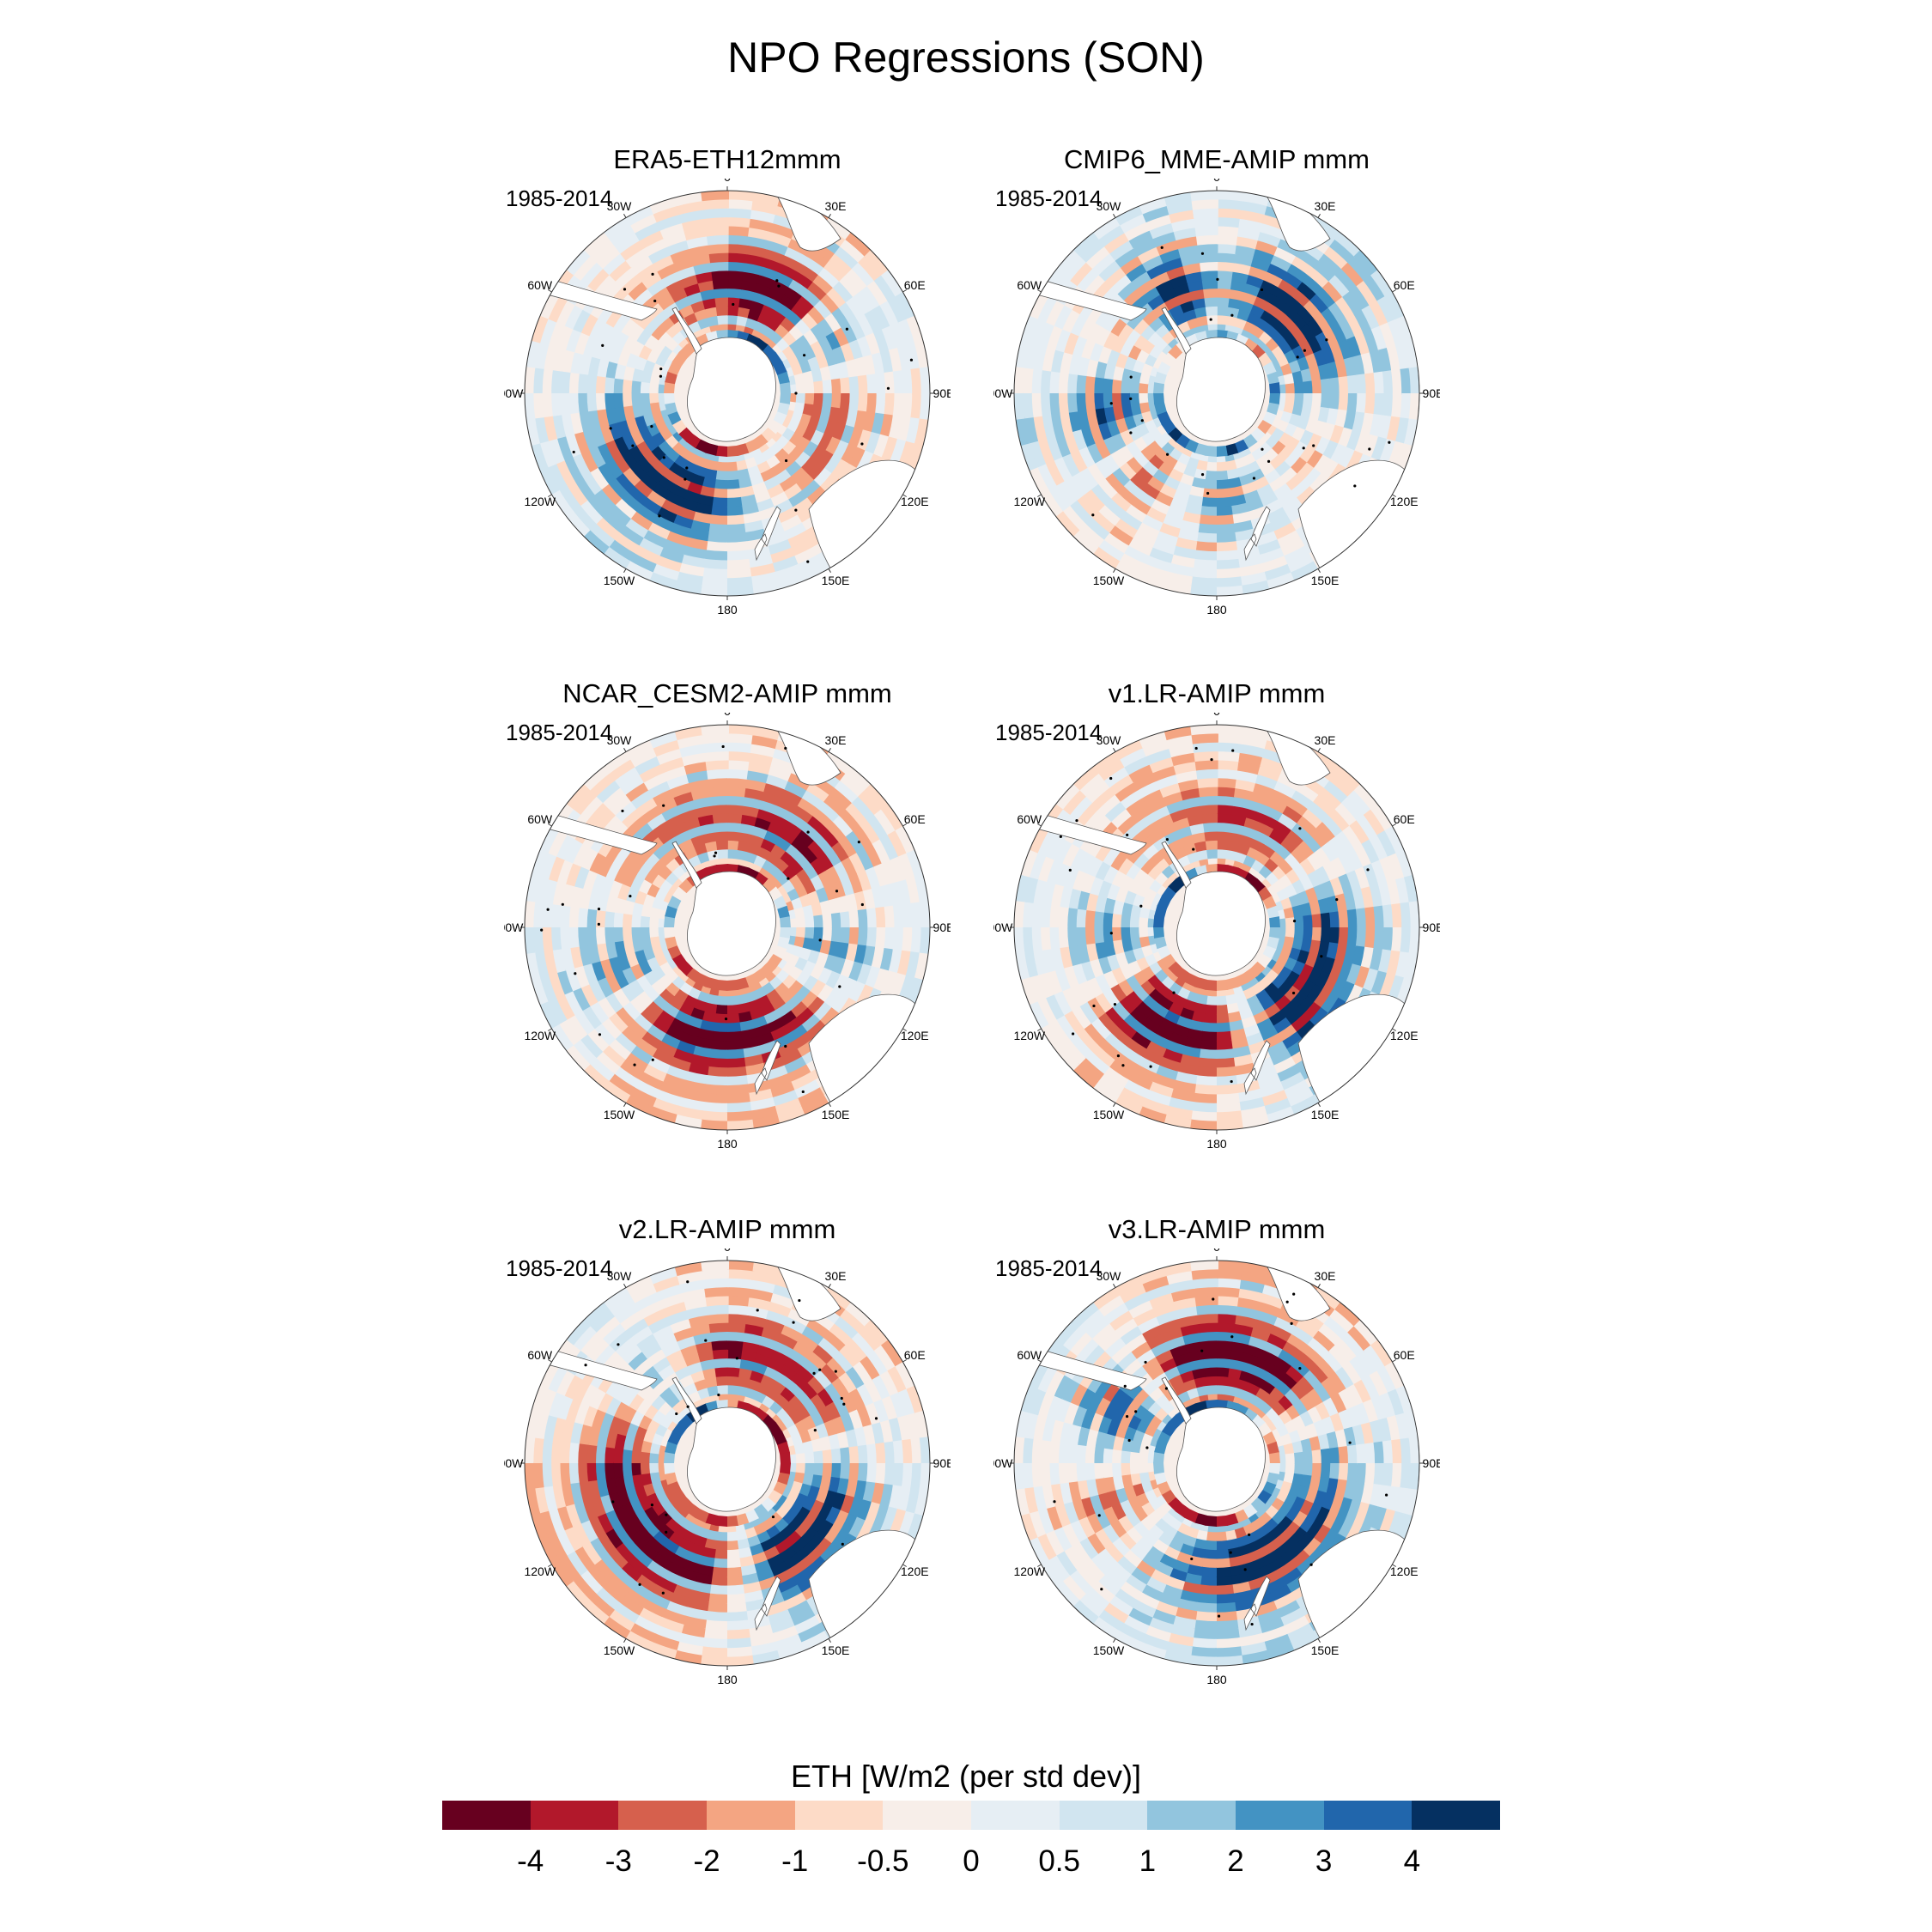 The height and width of the screenshot is (1932, 1932). Describe the element at coordinates (619, 580) in the screenshot. I see `lon-label: 150W` at that location.